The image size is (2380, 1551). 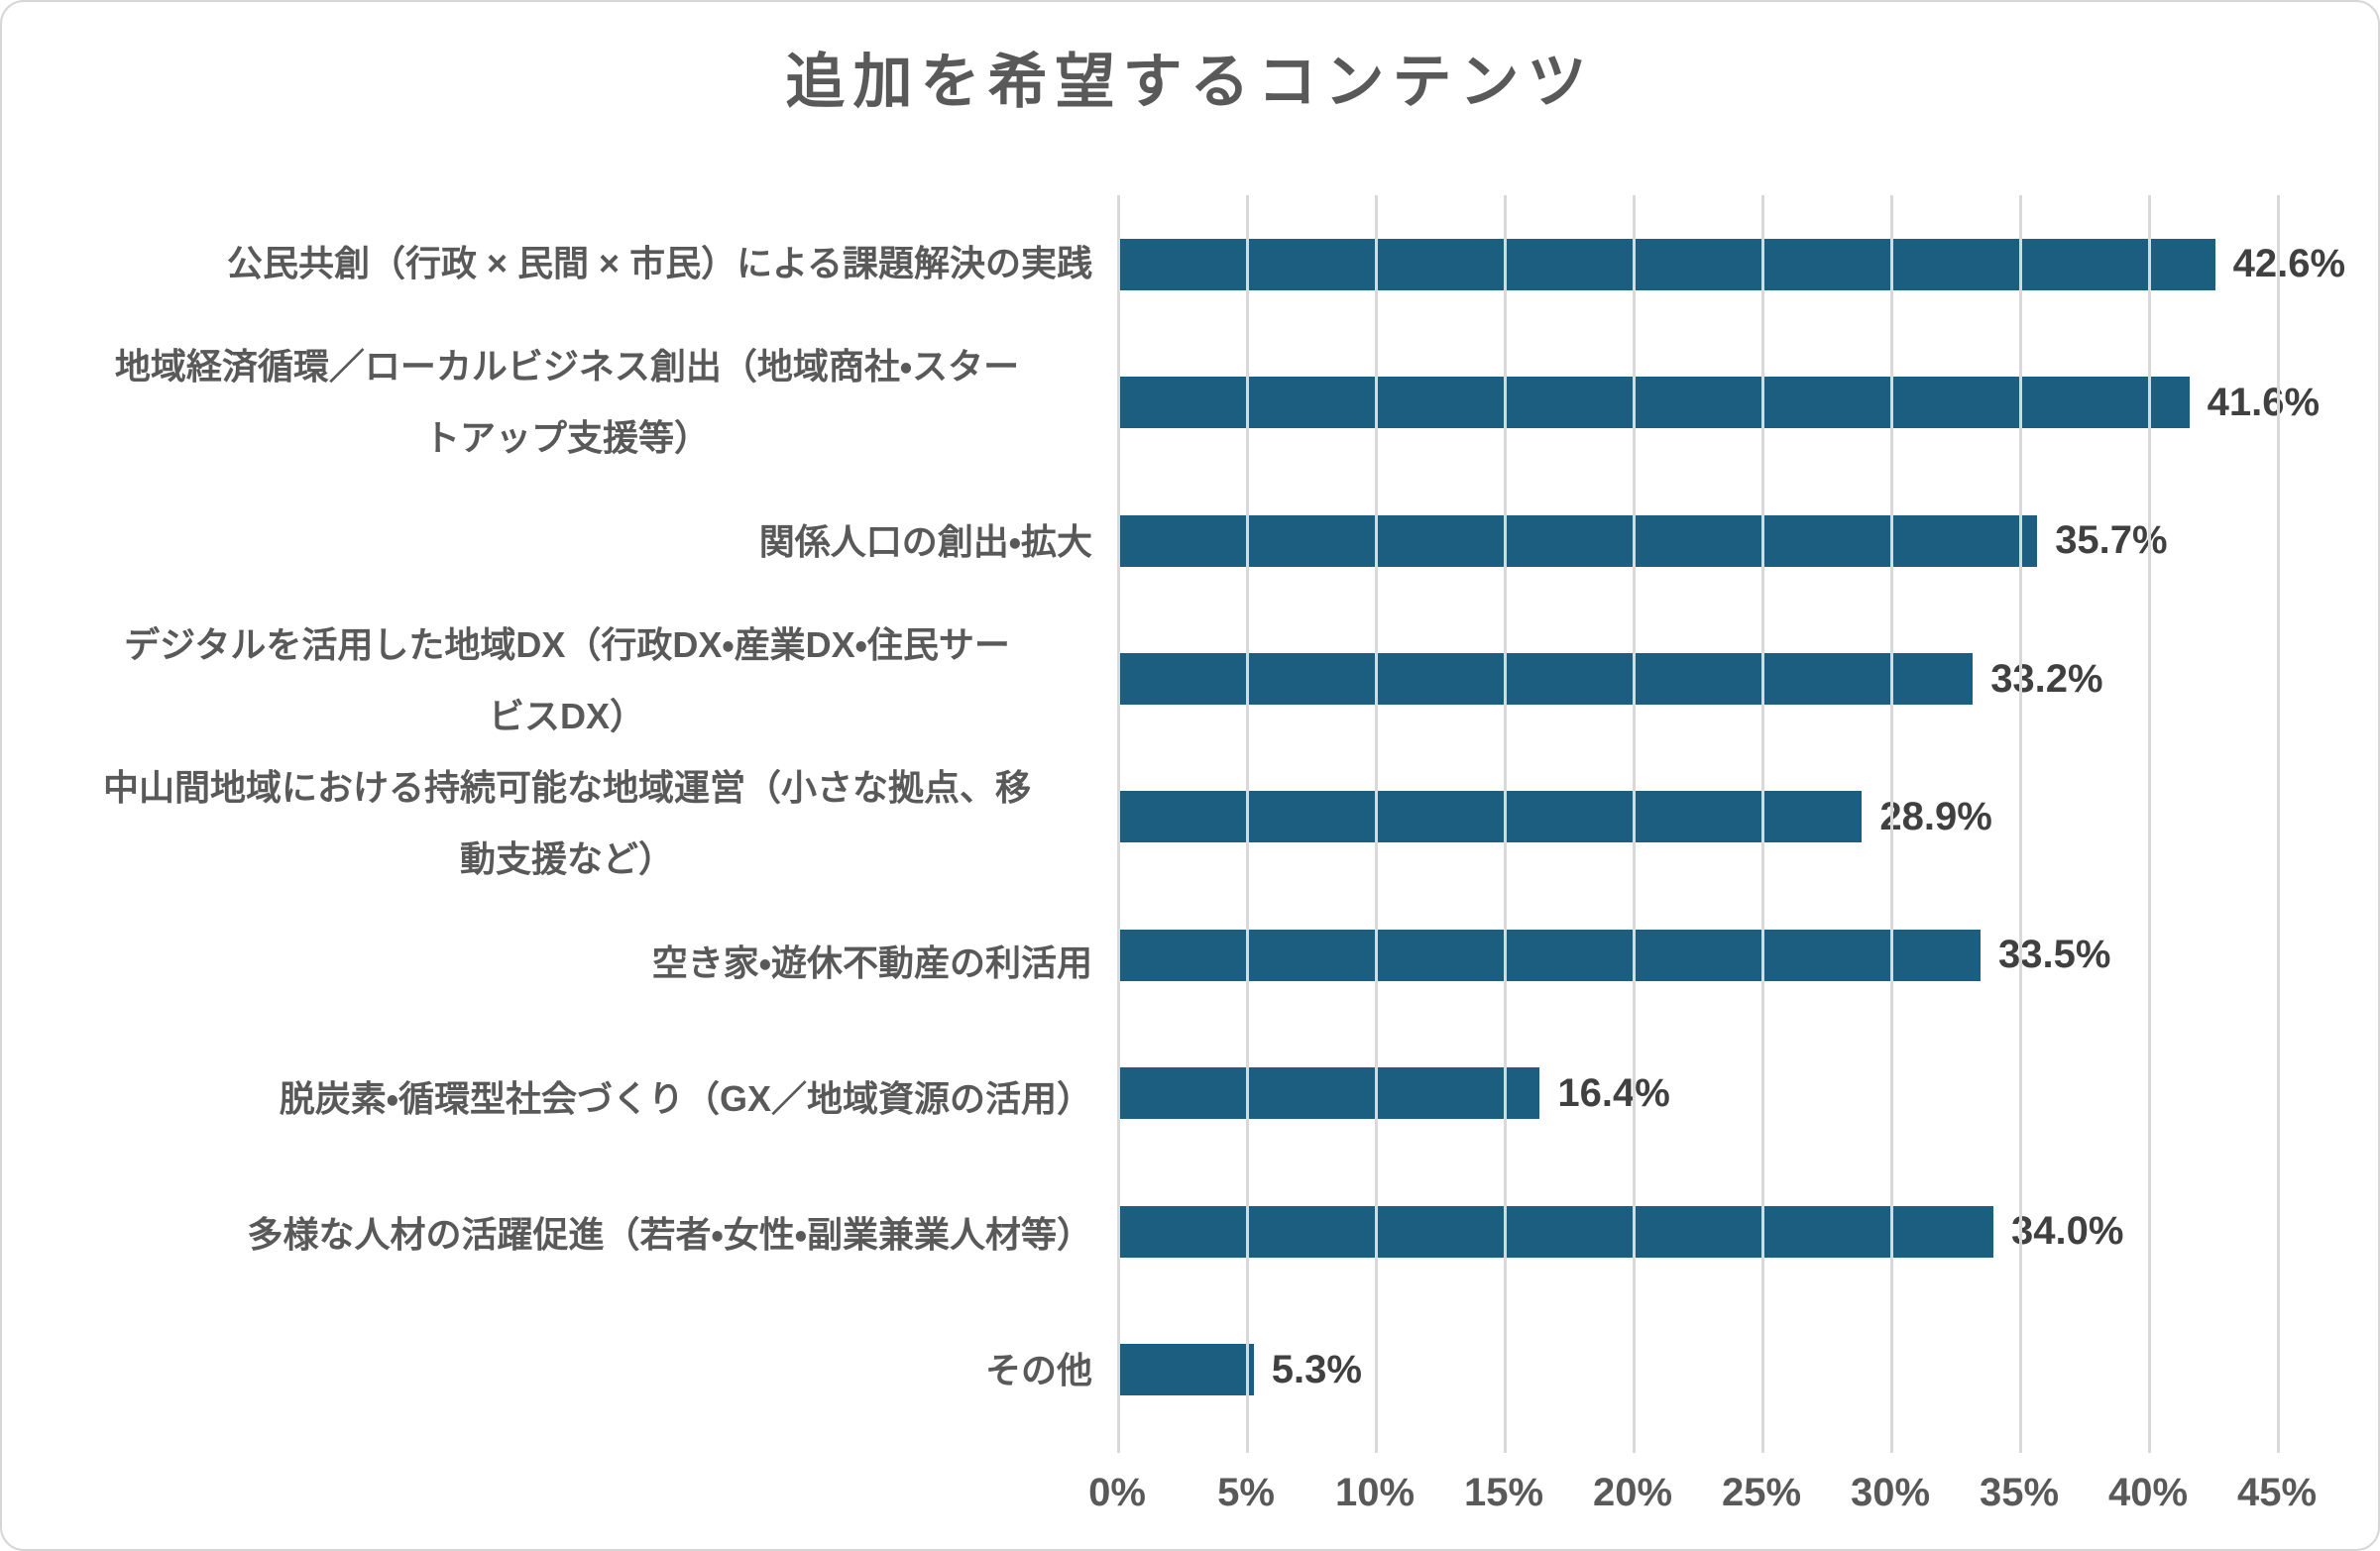 What do you see at coordinates (1761, 1492) in the screenshot?
I see `x-tick-label: 25%` at bounding box center [1761, 1492].